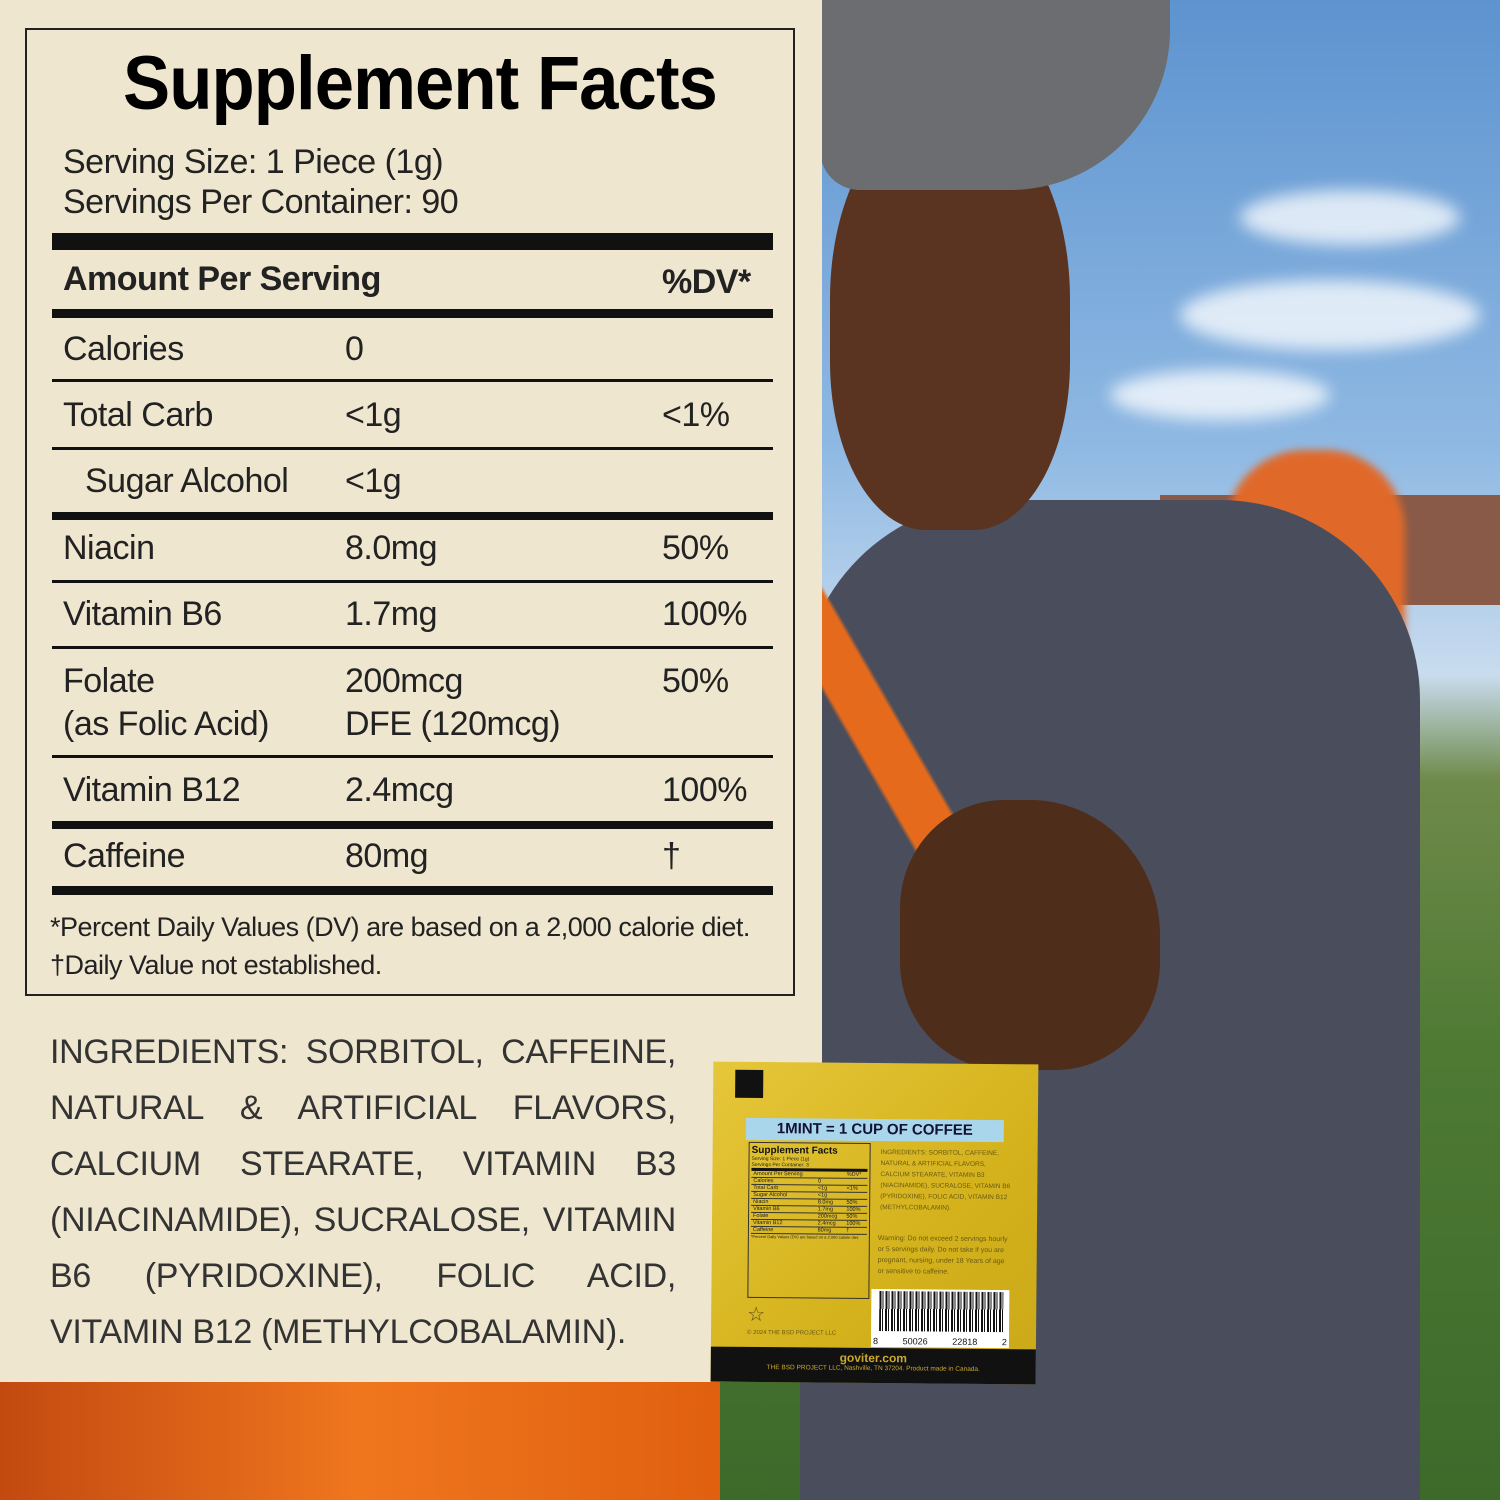 The width and height of the screenshot is (1500, 1500). Describe the element at coordinates (995, 95) in the screenshot. I see `cap` at that location.